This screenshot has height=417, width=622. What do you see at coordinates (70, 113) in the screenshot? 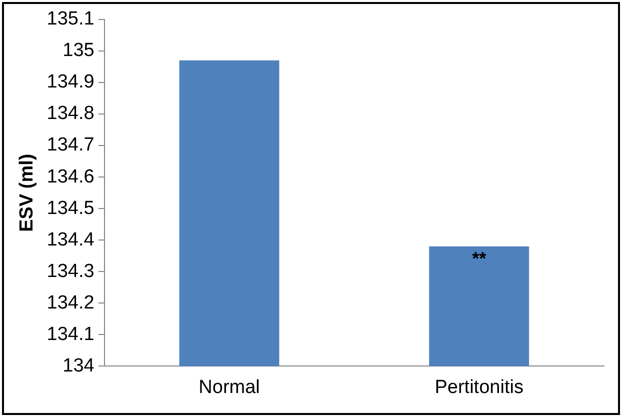
I see `y-tick-label: 134.8` at bounding box center [70, 113].